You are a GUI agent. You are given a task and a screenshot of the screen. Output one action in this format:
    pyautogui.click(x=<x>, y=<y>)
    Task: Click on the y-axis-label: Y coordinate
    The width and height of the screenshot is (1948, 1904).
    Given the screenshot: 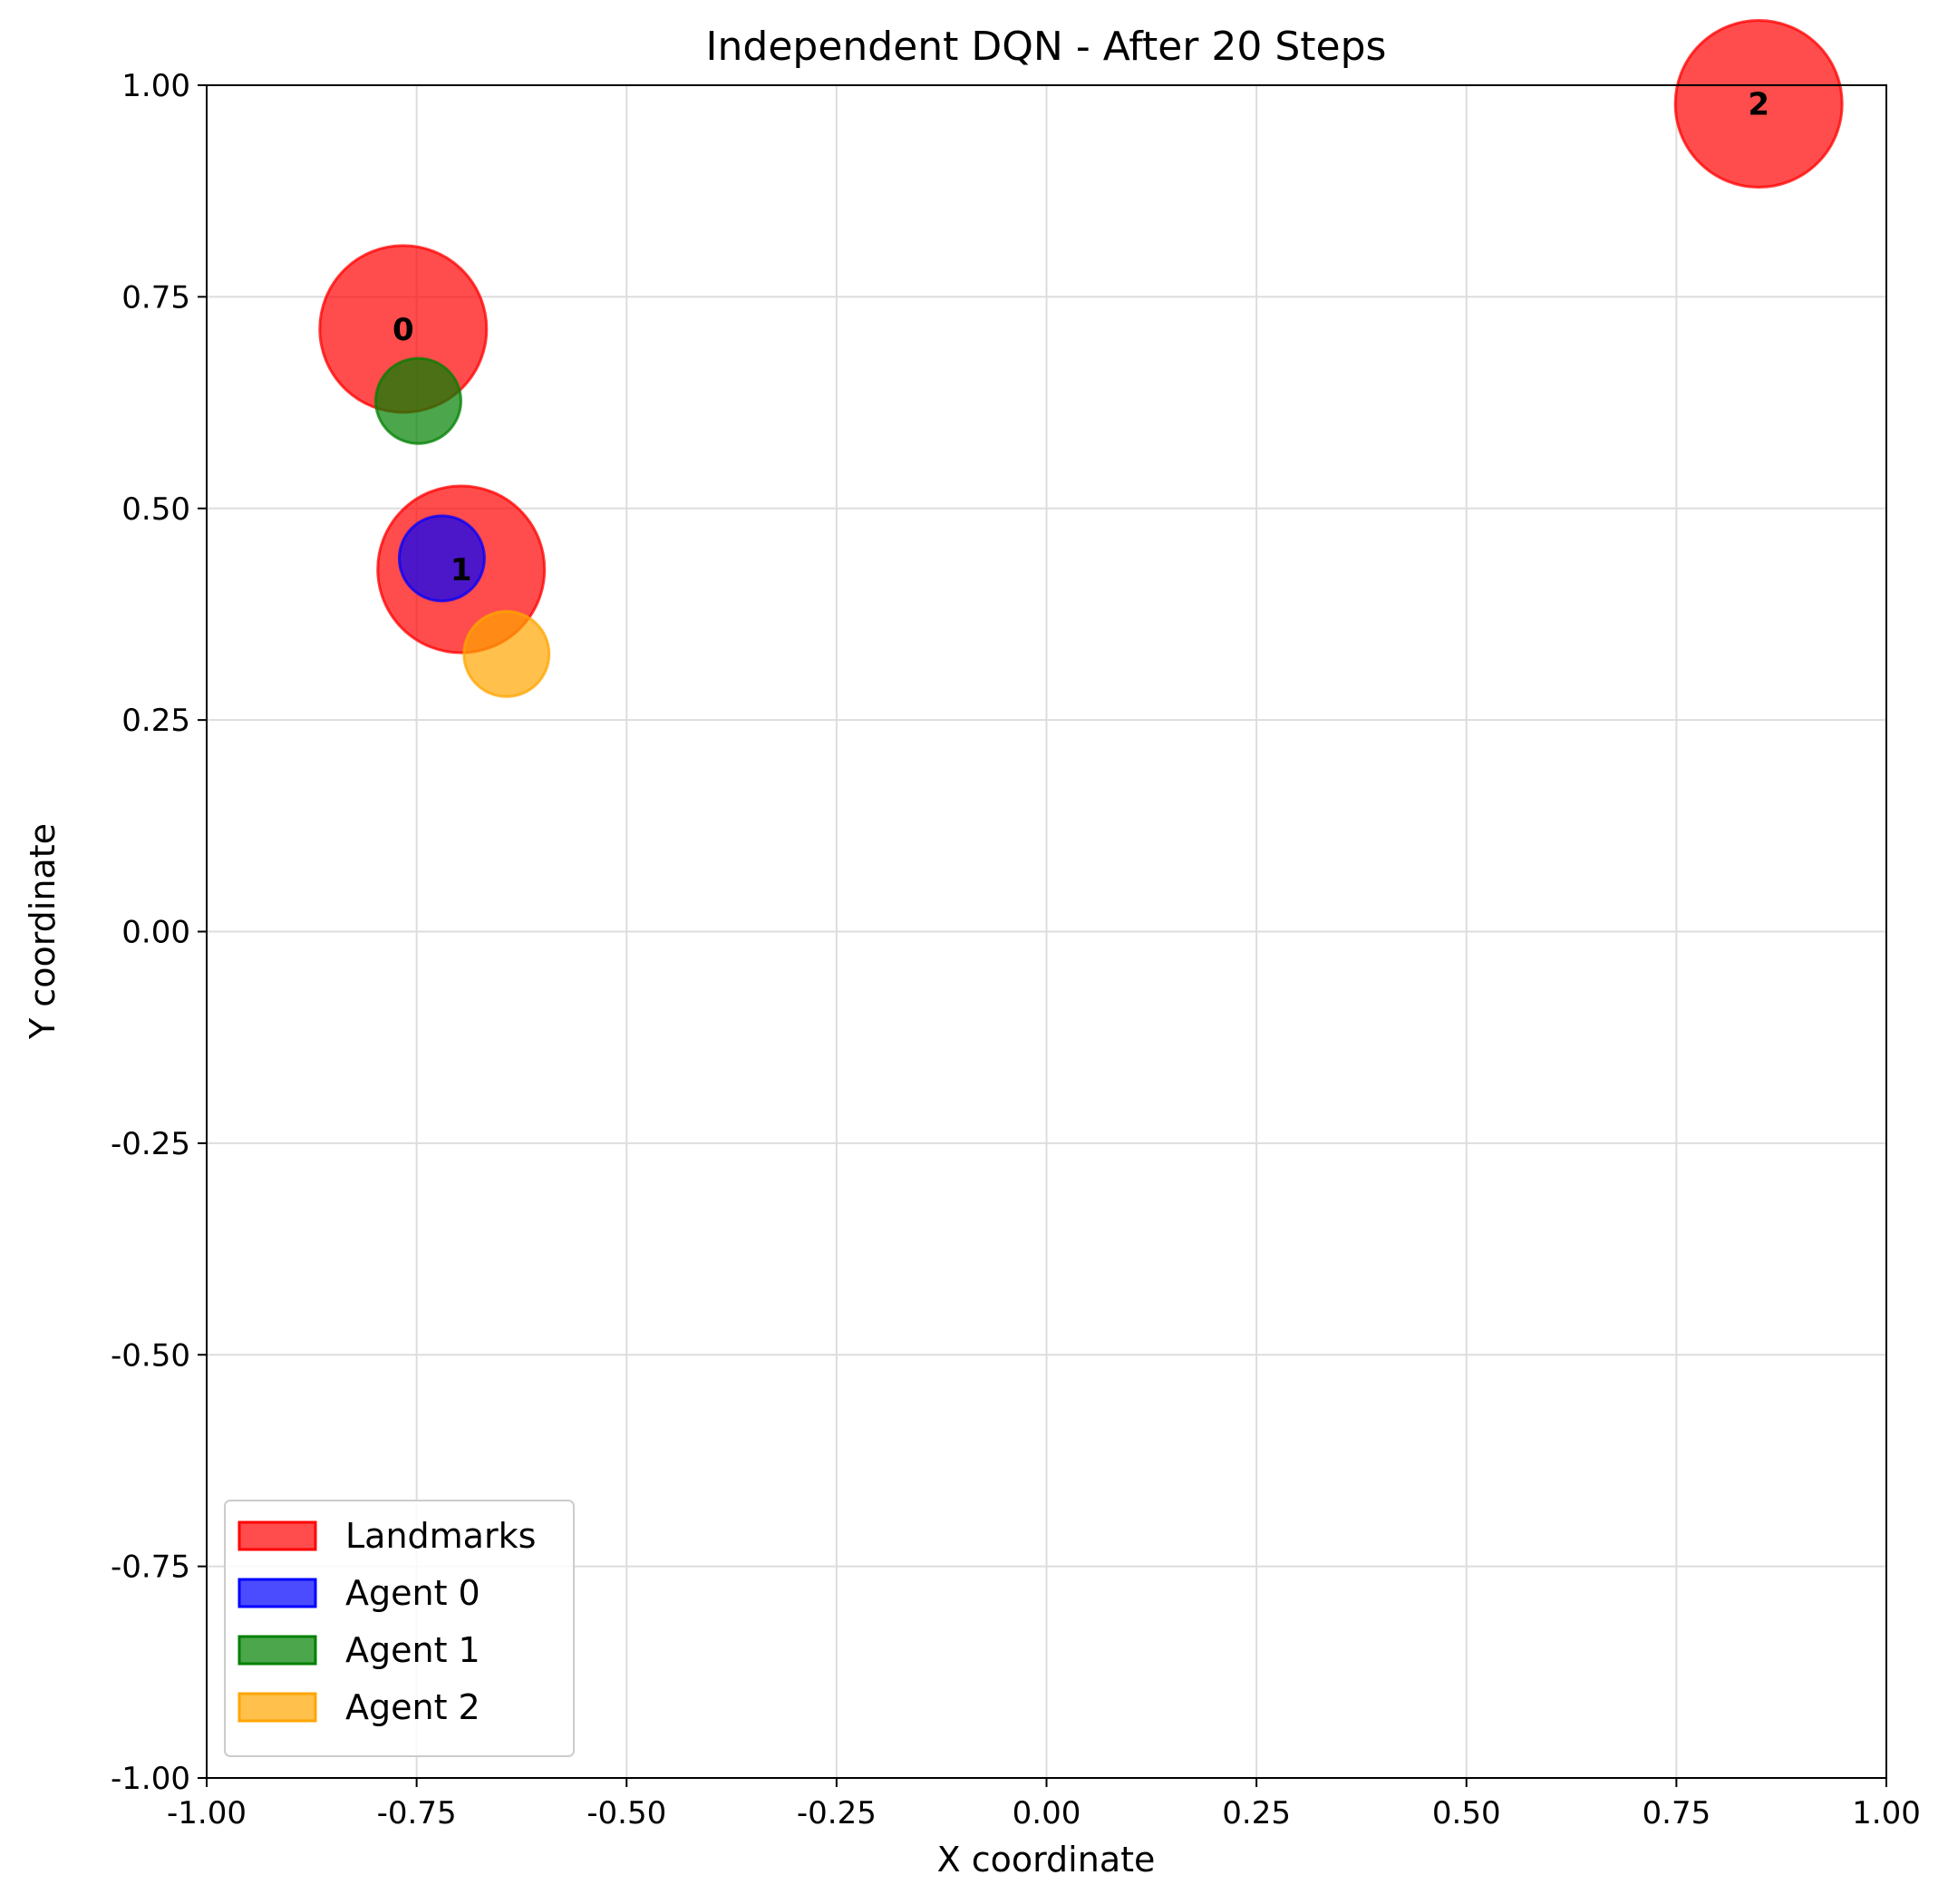 What is the action you would take?
    pyautogui.click(x=43, y=931)
    